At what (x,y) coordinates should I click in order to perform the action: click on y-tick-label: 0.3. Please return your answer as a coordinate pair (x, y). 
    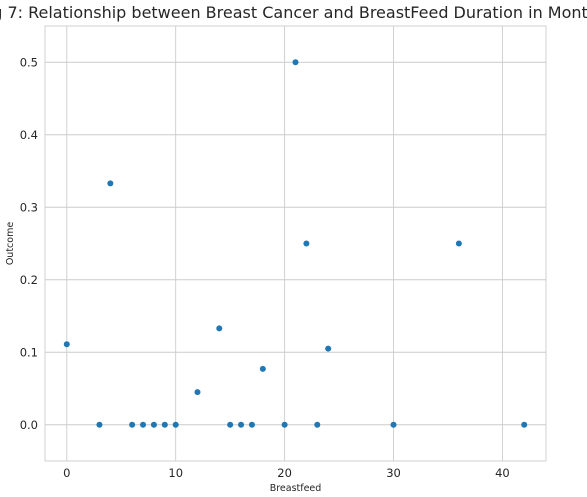
    Looking at the image, I should click on (29, 207).